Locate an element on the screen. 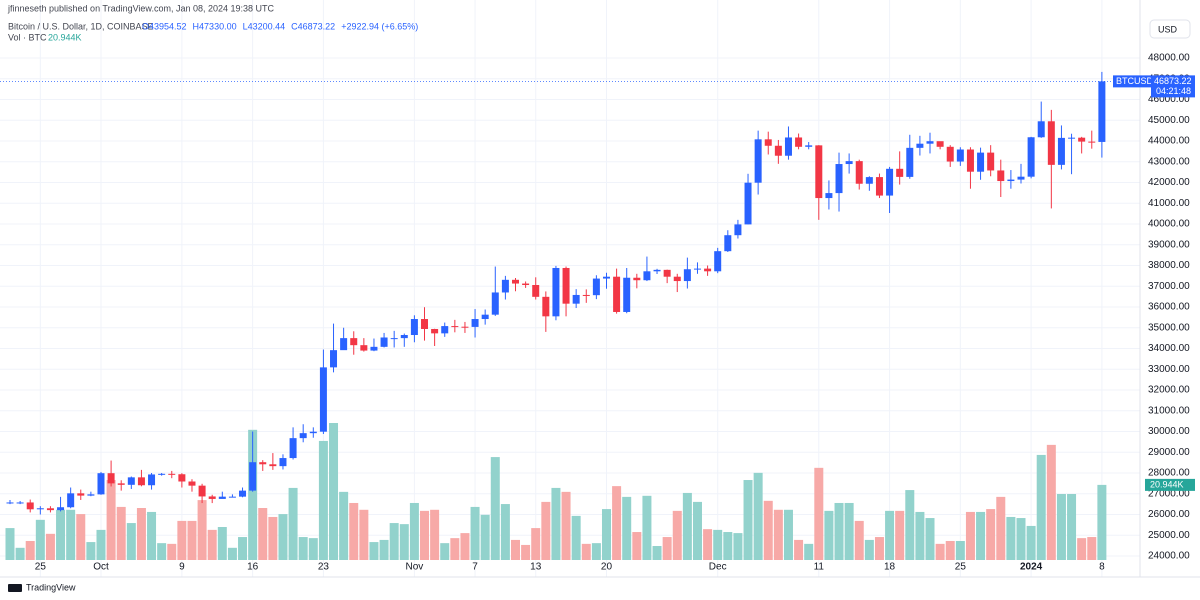  volume-tag-bg is located at coordinates (1170, 484).